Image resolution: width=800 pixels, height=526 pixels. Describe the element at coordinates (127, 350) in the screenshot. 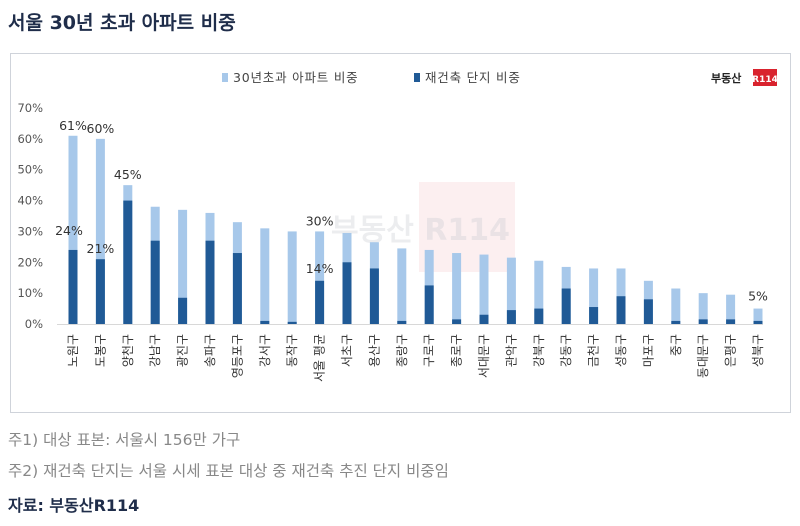

I see `x-tick-label: 양천구` at that location.